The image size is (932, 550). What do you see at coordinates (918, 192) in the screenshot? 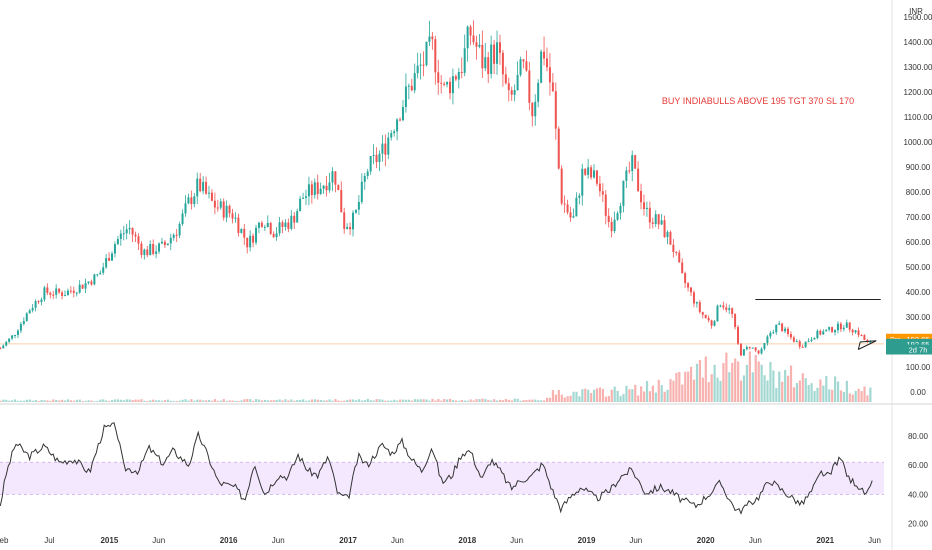
I see `price-tick-label: 800.00` at bounding box center [918, 192].